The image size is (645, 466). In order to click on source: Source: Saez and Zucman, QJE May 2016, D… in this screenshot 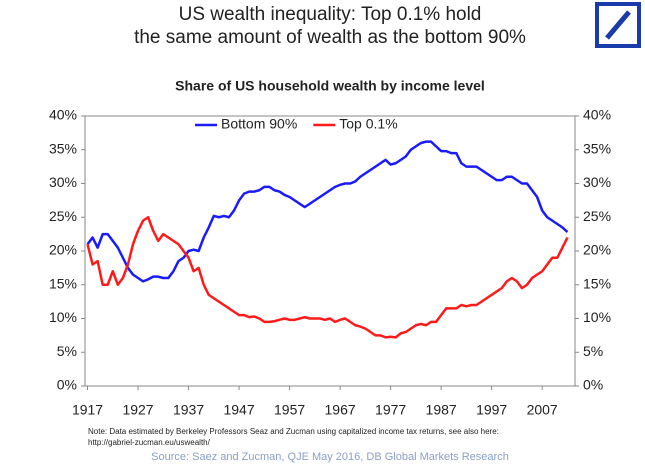, I will do `click(330, 457)`.